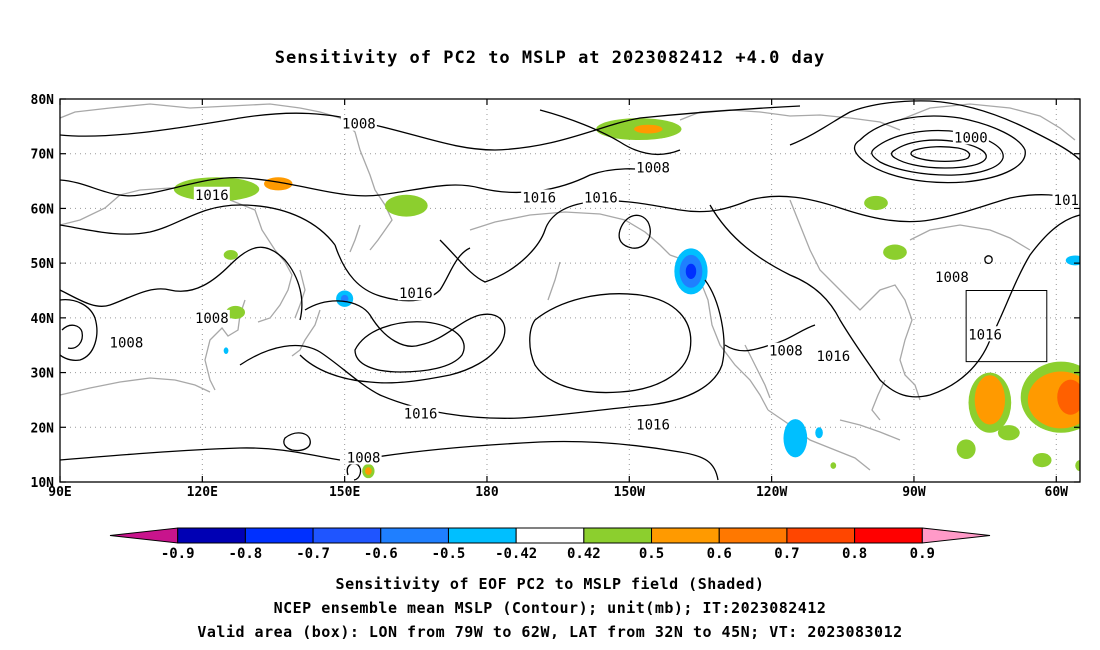  What do you see at coordinates (487, 492) in the screenshot?
I see `x-tick-label: 180` at bounding box center [487, 492].